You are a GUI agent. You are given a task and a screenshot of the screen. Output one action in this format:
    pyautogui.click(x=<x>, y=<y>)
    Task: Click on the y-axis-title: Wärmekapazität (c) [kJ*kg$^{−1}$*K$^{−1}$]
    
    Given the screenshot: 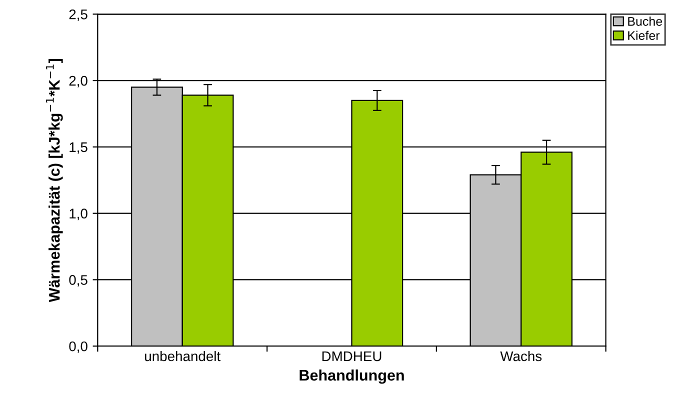 What is the action you would take?
    pyautogui.click(x=54, y=180)
    